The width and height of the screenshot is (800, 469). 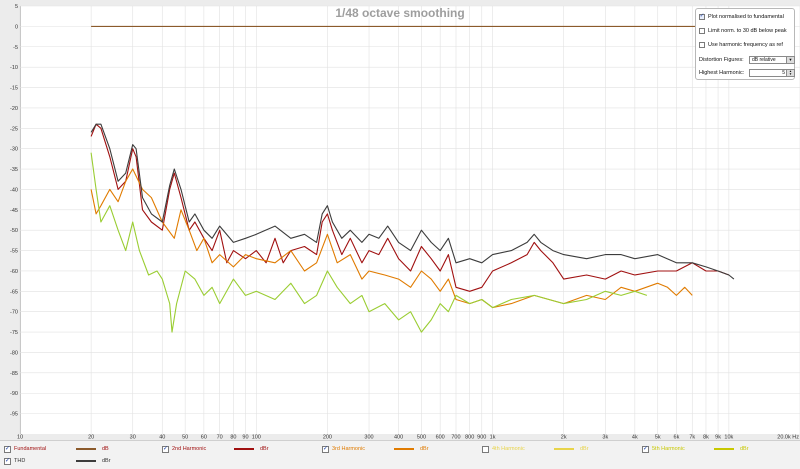 I want to click on y-tick-label: -30, so click(x=14, y=150).